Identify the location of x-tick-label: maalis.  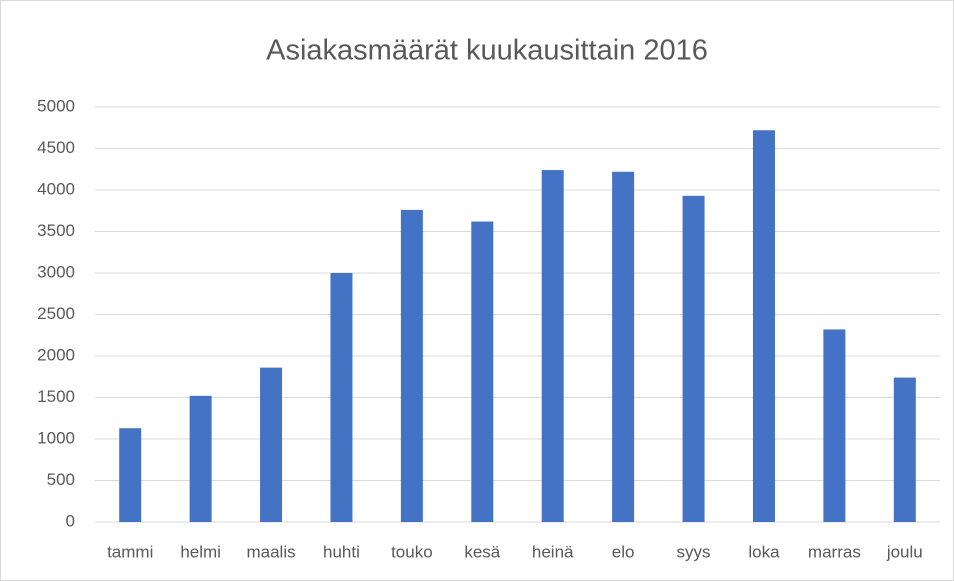
(270, 551).